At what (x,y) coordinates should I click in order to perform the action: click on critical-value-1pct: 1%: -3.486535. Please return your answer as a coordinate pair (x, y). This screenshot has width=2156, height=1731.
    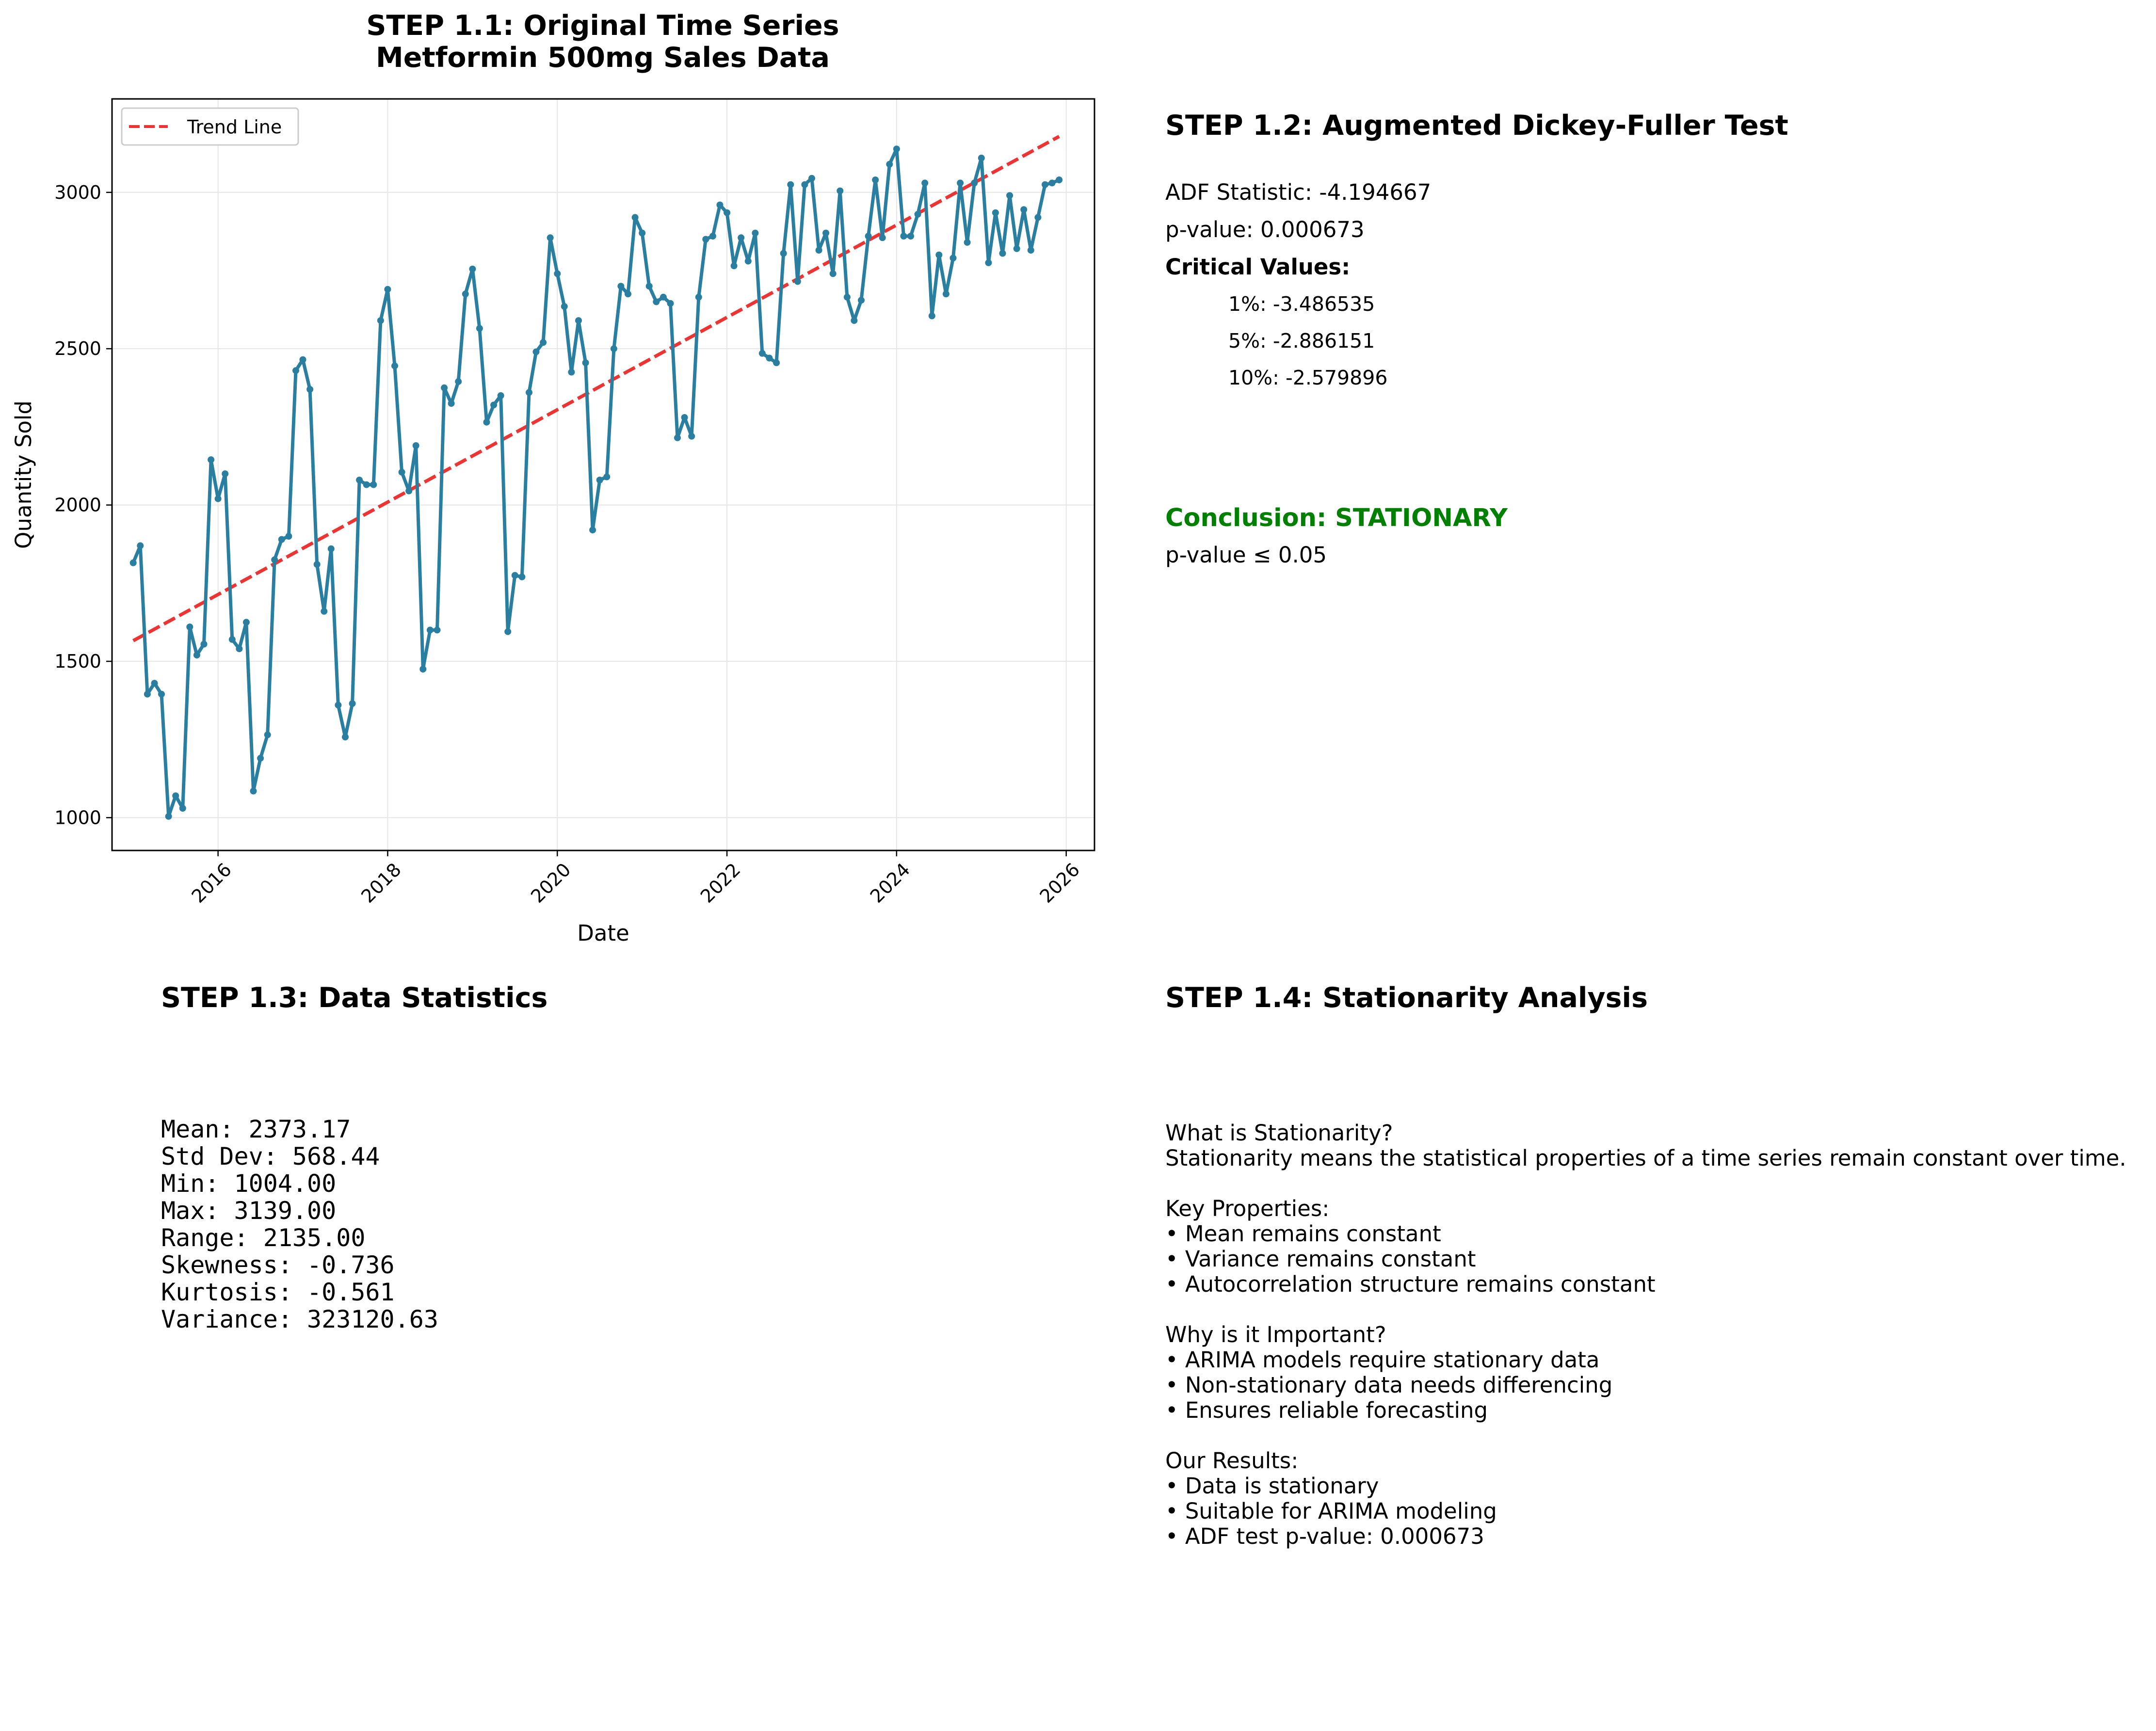
    Looking at the image, I should click on (1301, 304).